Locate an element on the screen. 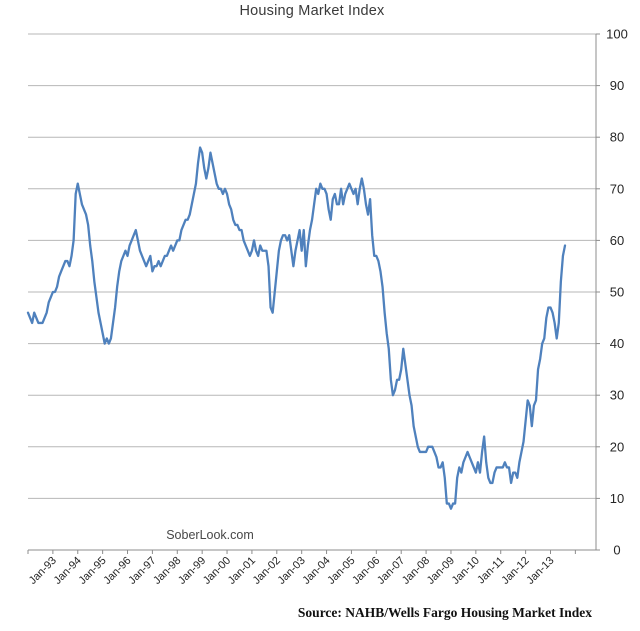 The width and height of the screenshot is (640, 631). y-tick-label-40: 40 is located at coordinates (617, 343).